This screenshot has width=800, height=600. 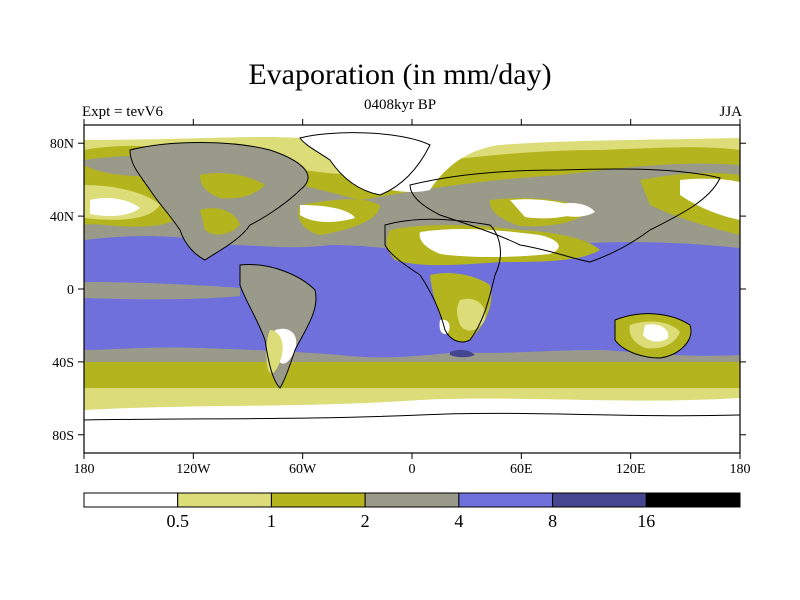 I want to click on season-label: JJA, so click(x=730, y=112).